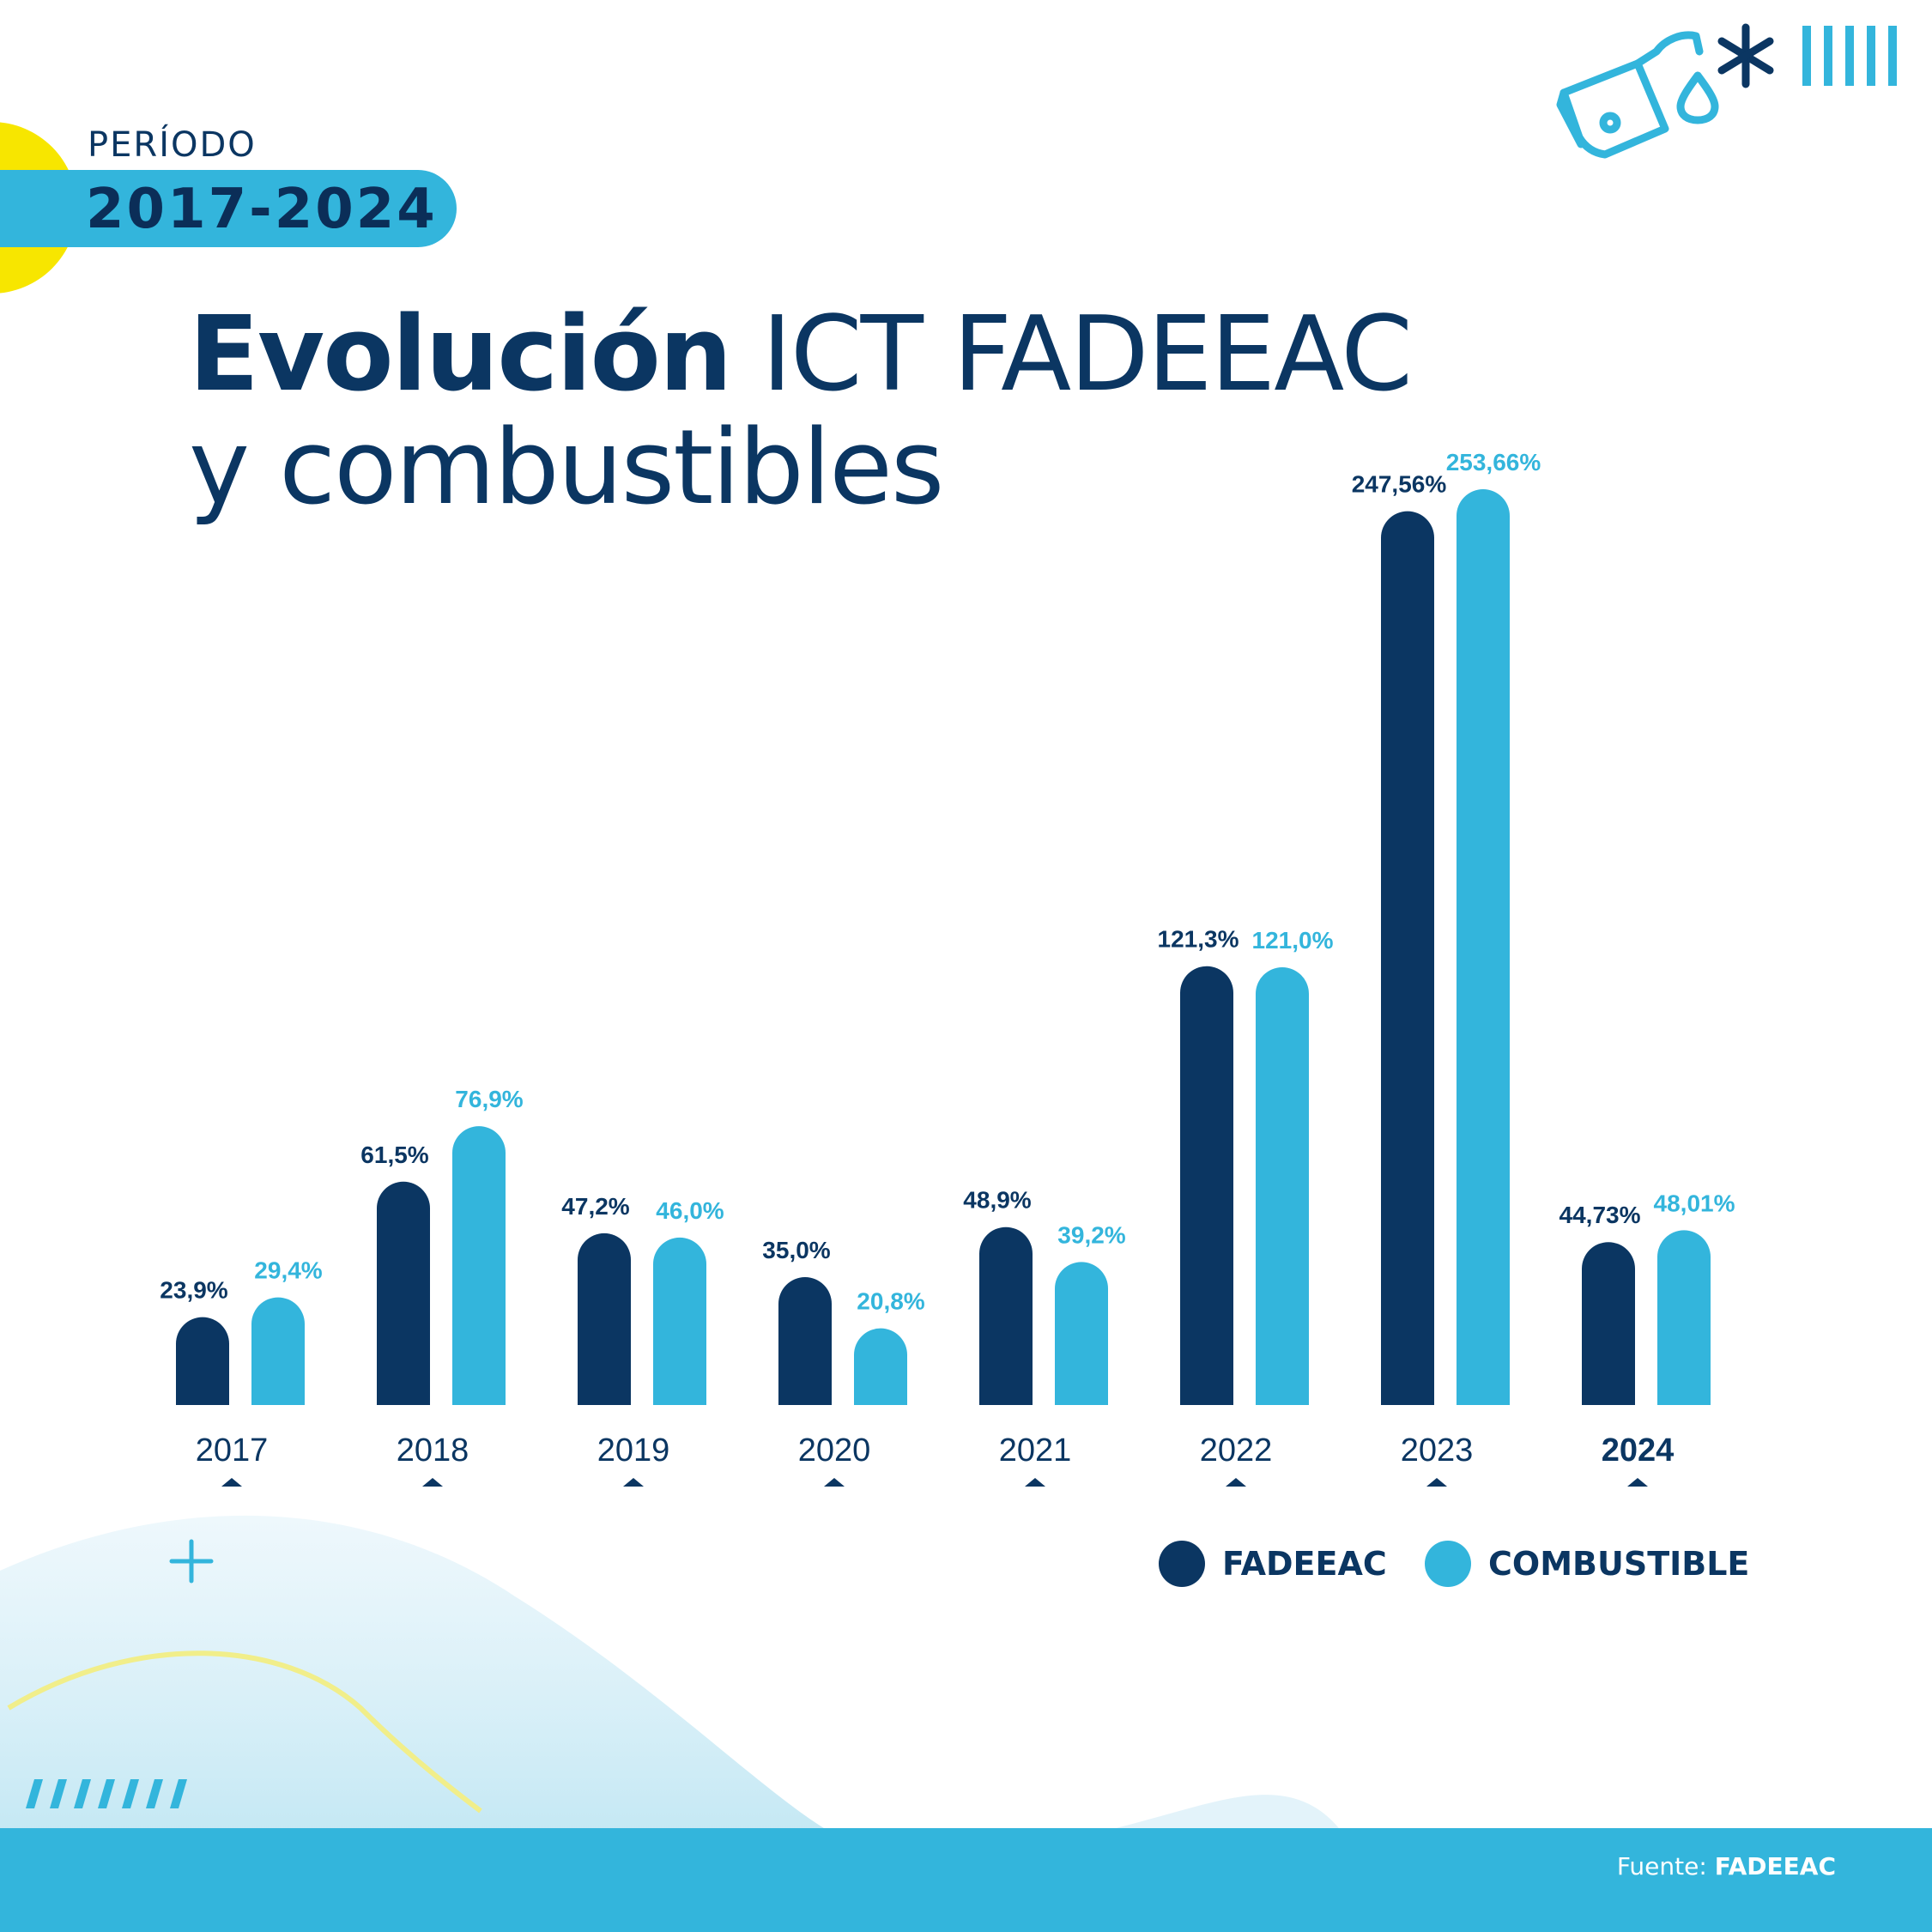 This screenshot has height=1932, width=1932. What do you see at coordinates (634, 1450) in the screenshot?
I see `x-tick-label-2019: 2019` at bounding box center [634, 1450].